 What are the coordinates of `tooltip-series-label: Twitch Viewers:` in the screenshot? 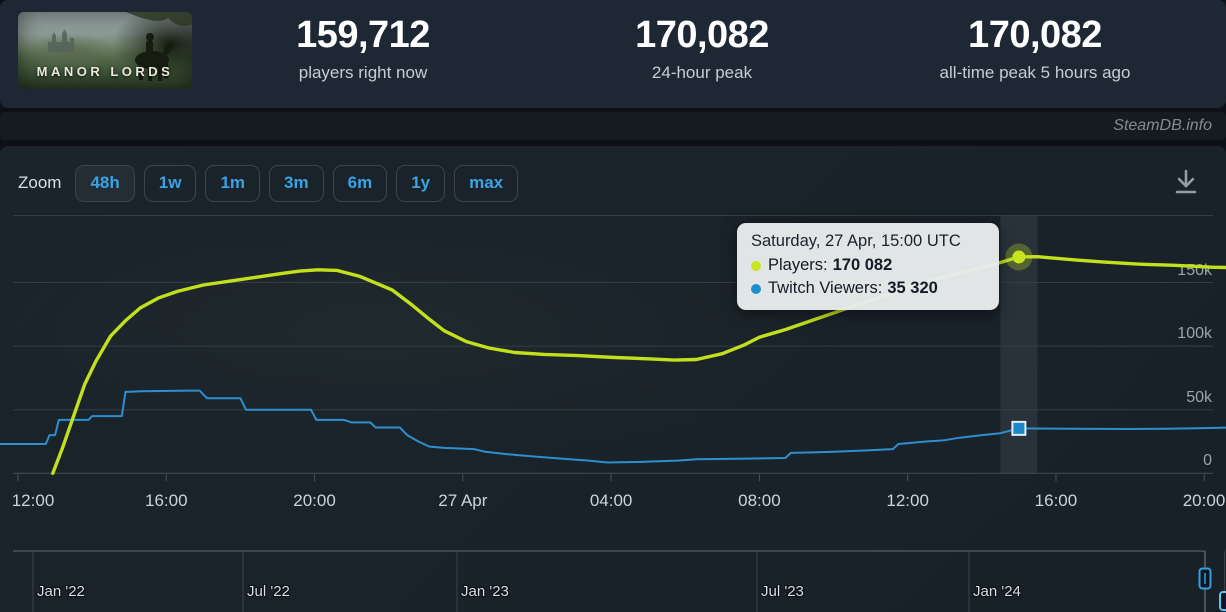 It's located at (825, 288).